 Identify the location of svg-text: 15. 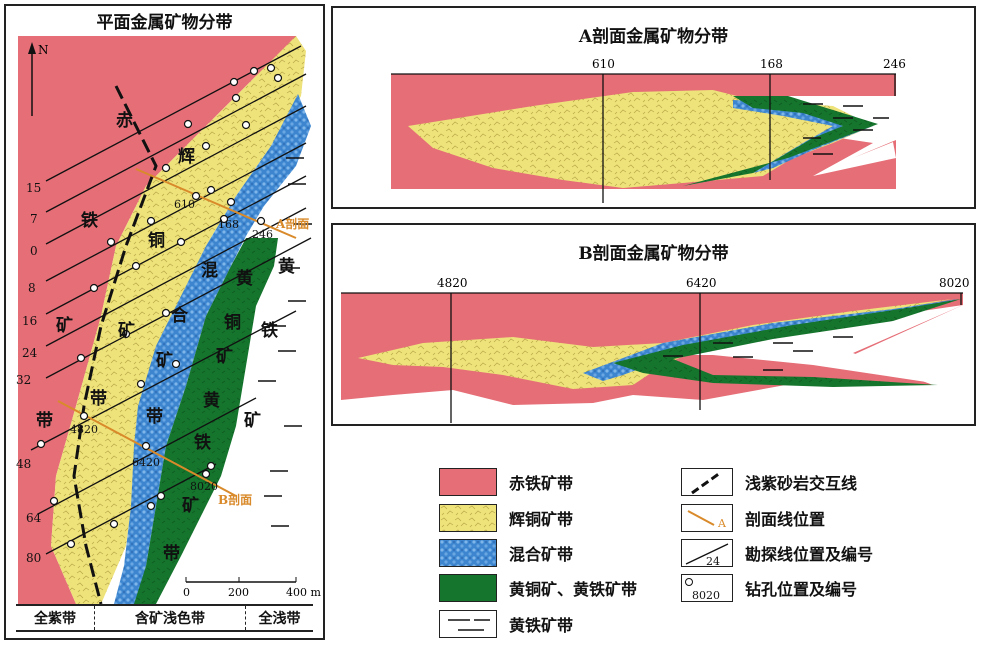
(33, 188).